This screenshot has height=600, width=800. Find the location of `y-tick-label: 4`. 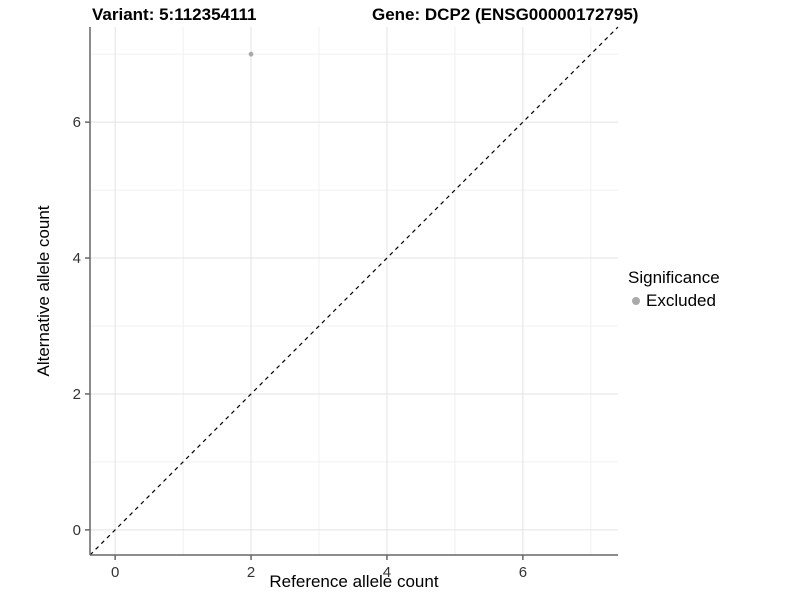

y-tick-label: 4 is located at coordinates (77, 258).